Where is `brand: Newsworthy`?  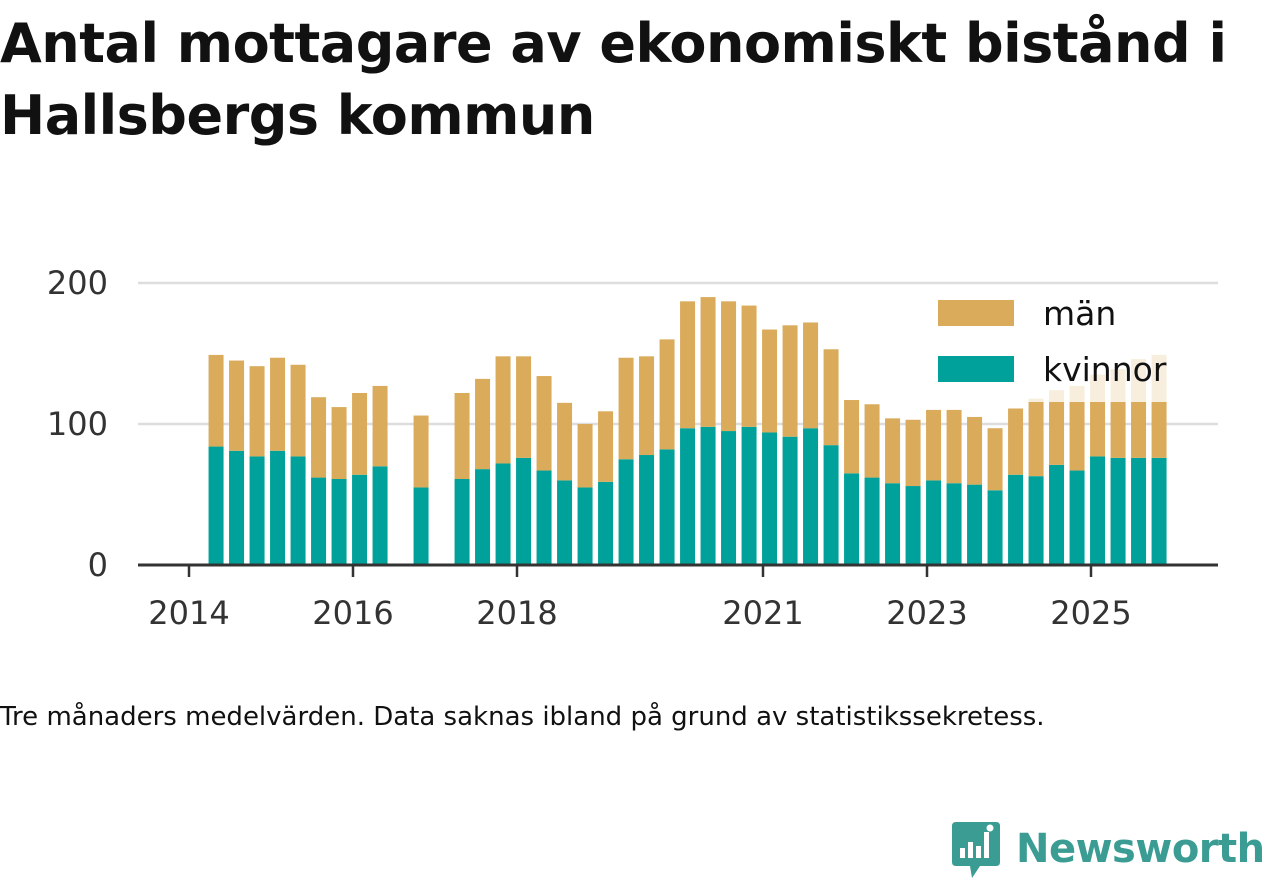 brand: Newsworthy is located at coordinates (1106, 849).